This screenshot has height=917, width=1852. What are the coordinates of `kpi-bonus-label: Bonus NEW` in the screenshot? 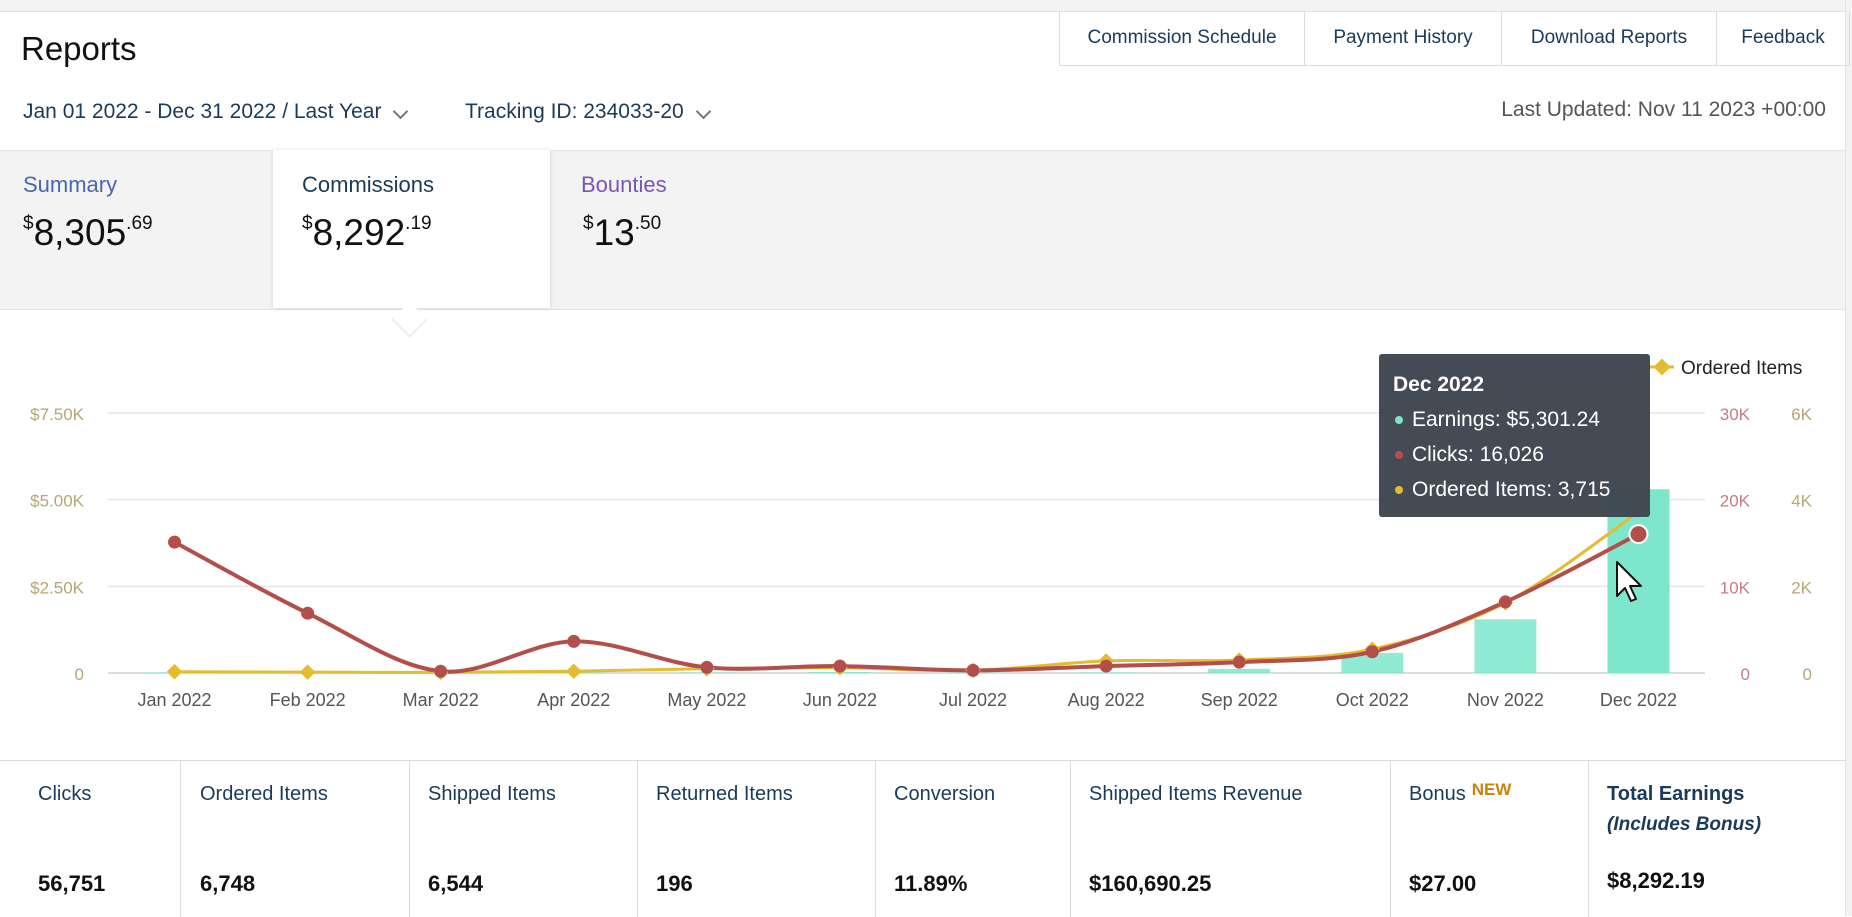 It's located at (1460, 792).